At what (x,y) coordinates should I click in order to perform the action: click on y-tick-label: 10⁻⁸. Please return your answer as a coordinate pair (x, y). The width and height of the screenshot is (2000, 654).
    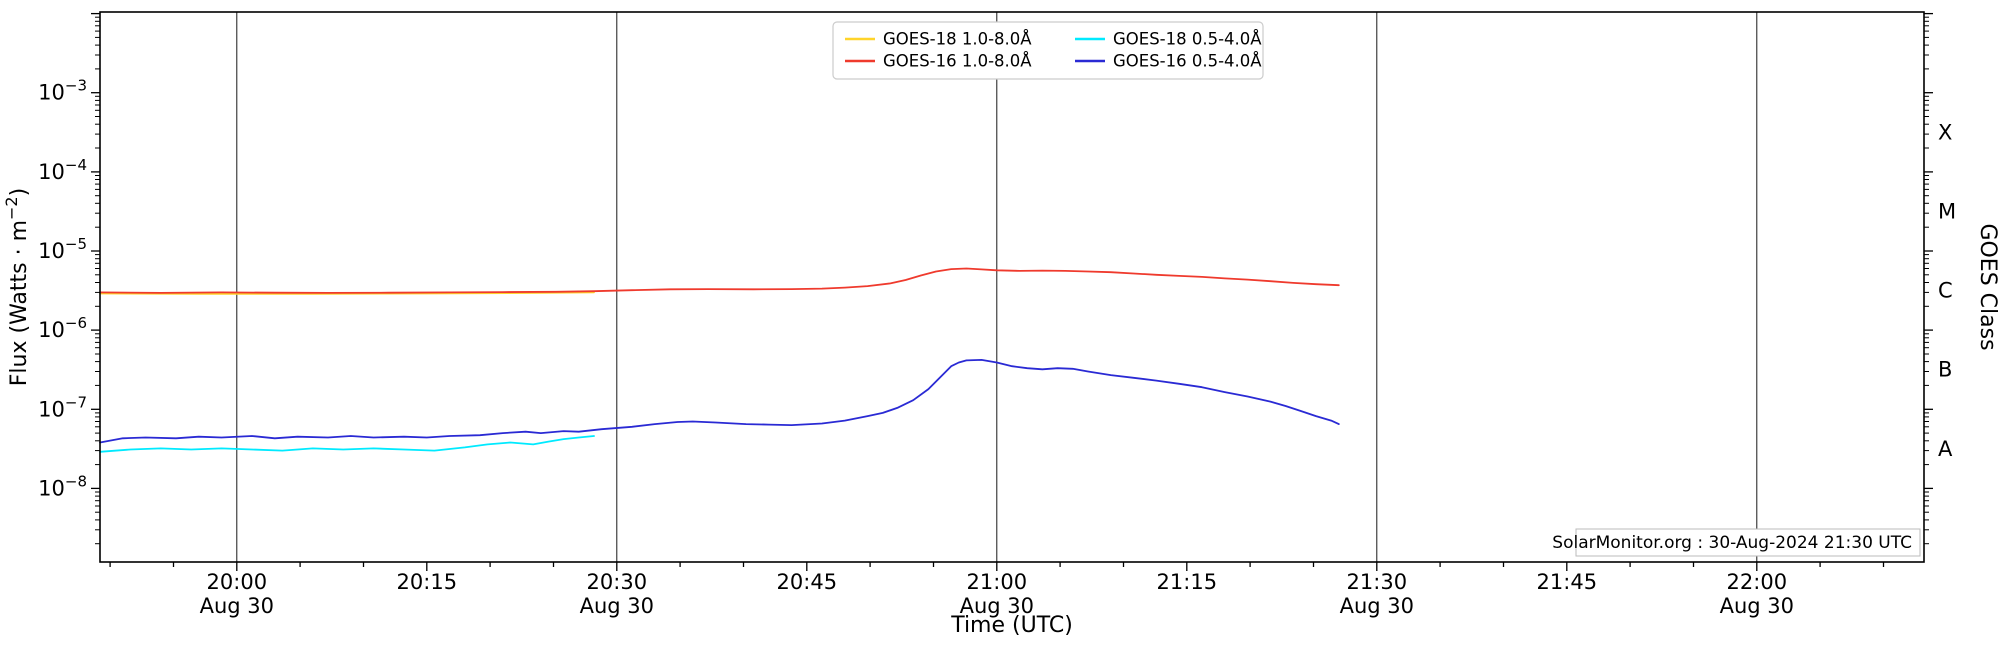
    Looking at the image, I should click on (62, 486).